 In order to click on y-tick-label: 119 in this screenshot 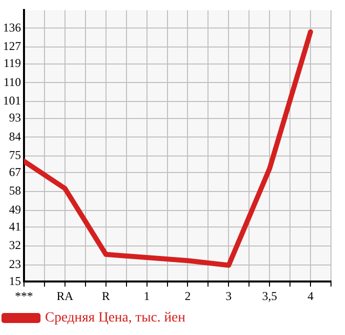, I will do `click(12, 63)`.